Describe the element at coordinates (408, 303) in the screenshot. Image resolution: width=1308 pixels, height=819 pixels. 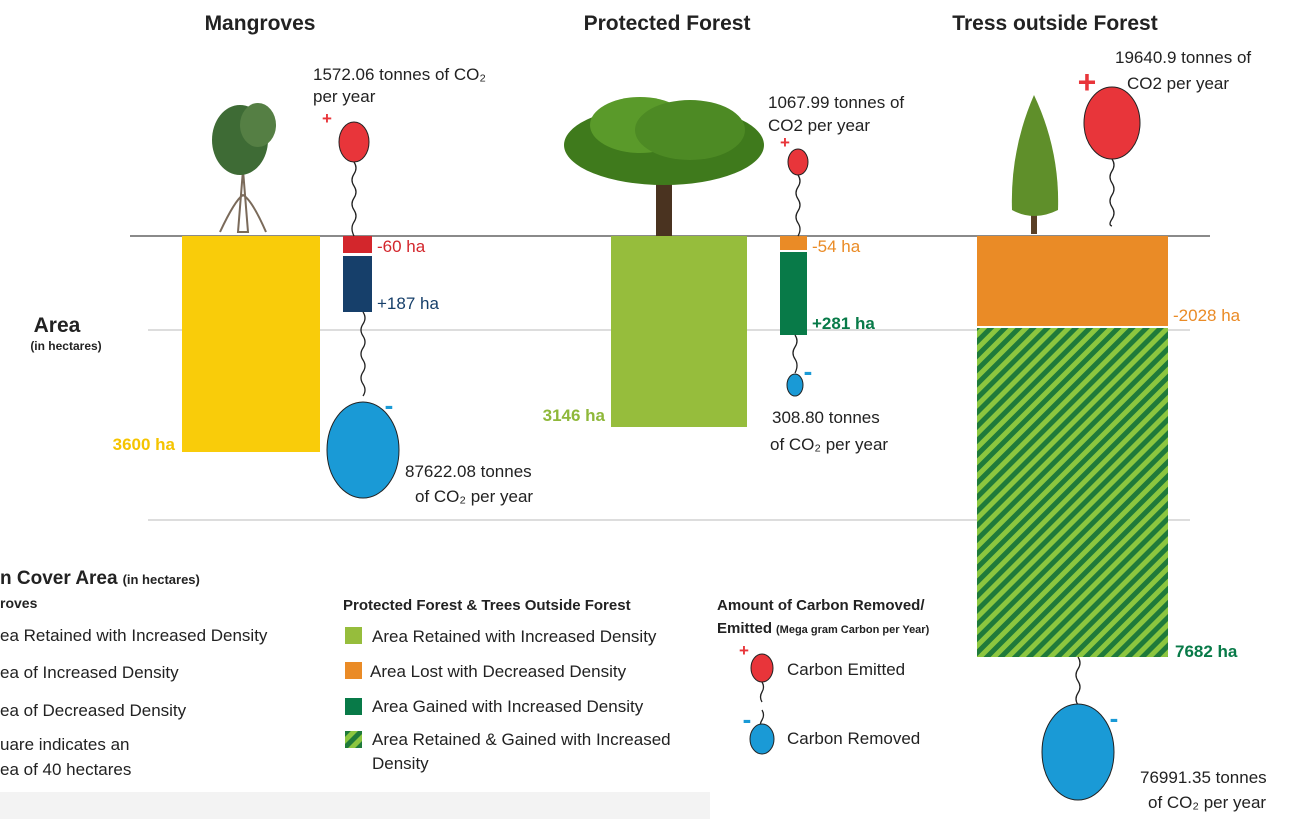
I see `area-label: +187 ha` at that location.